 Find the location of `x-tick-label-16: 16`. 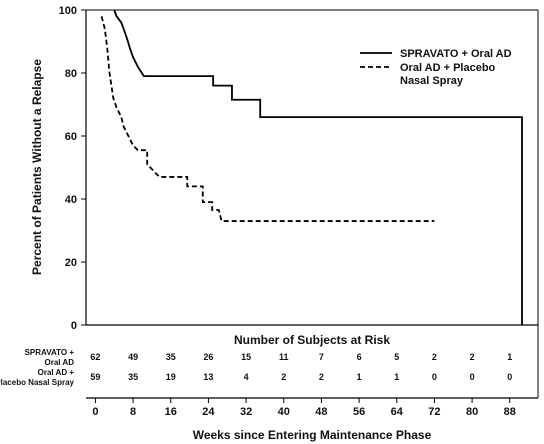

x-tick-label-16: 16 is located at coordinates (171, 412).